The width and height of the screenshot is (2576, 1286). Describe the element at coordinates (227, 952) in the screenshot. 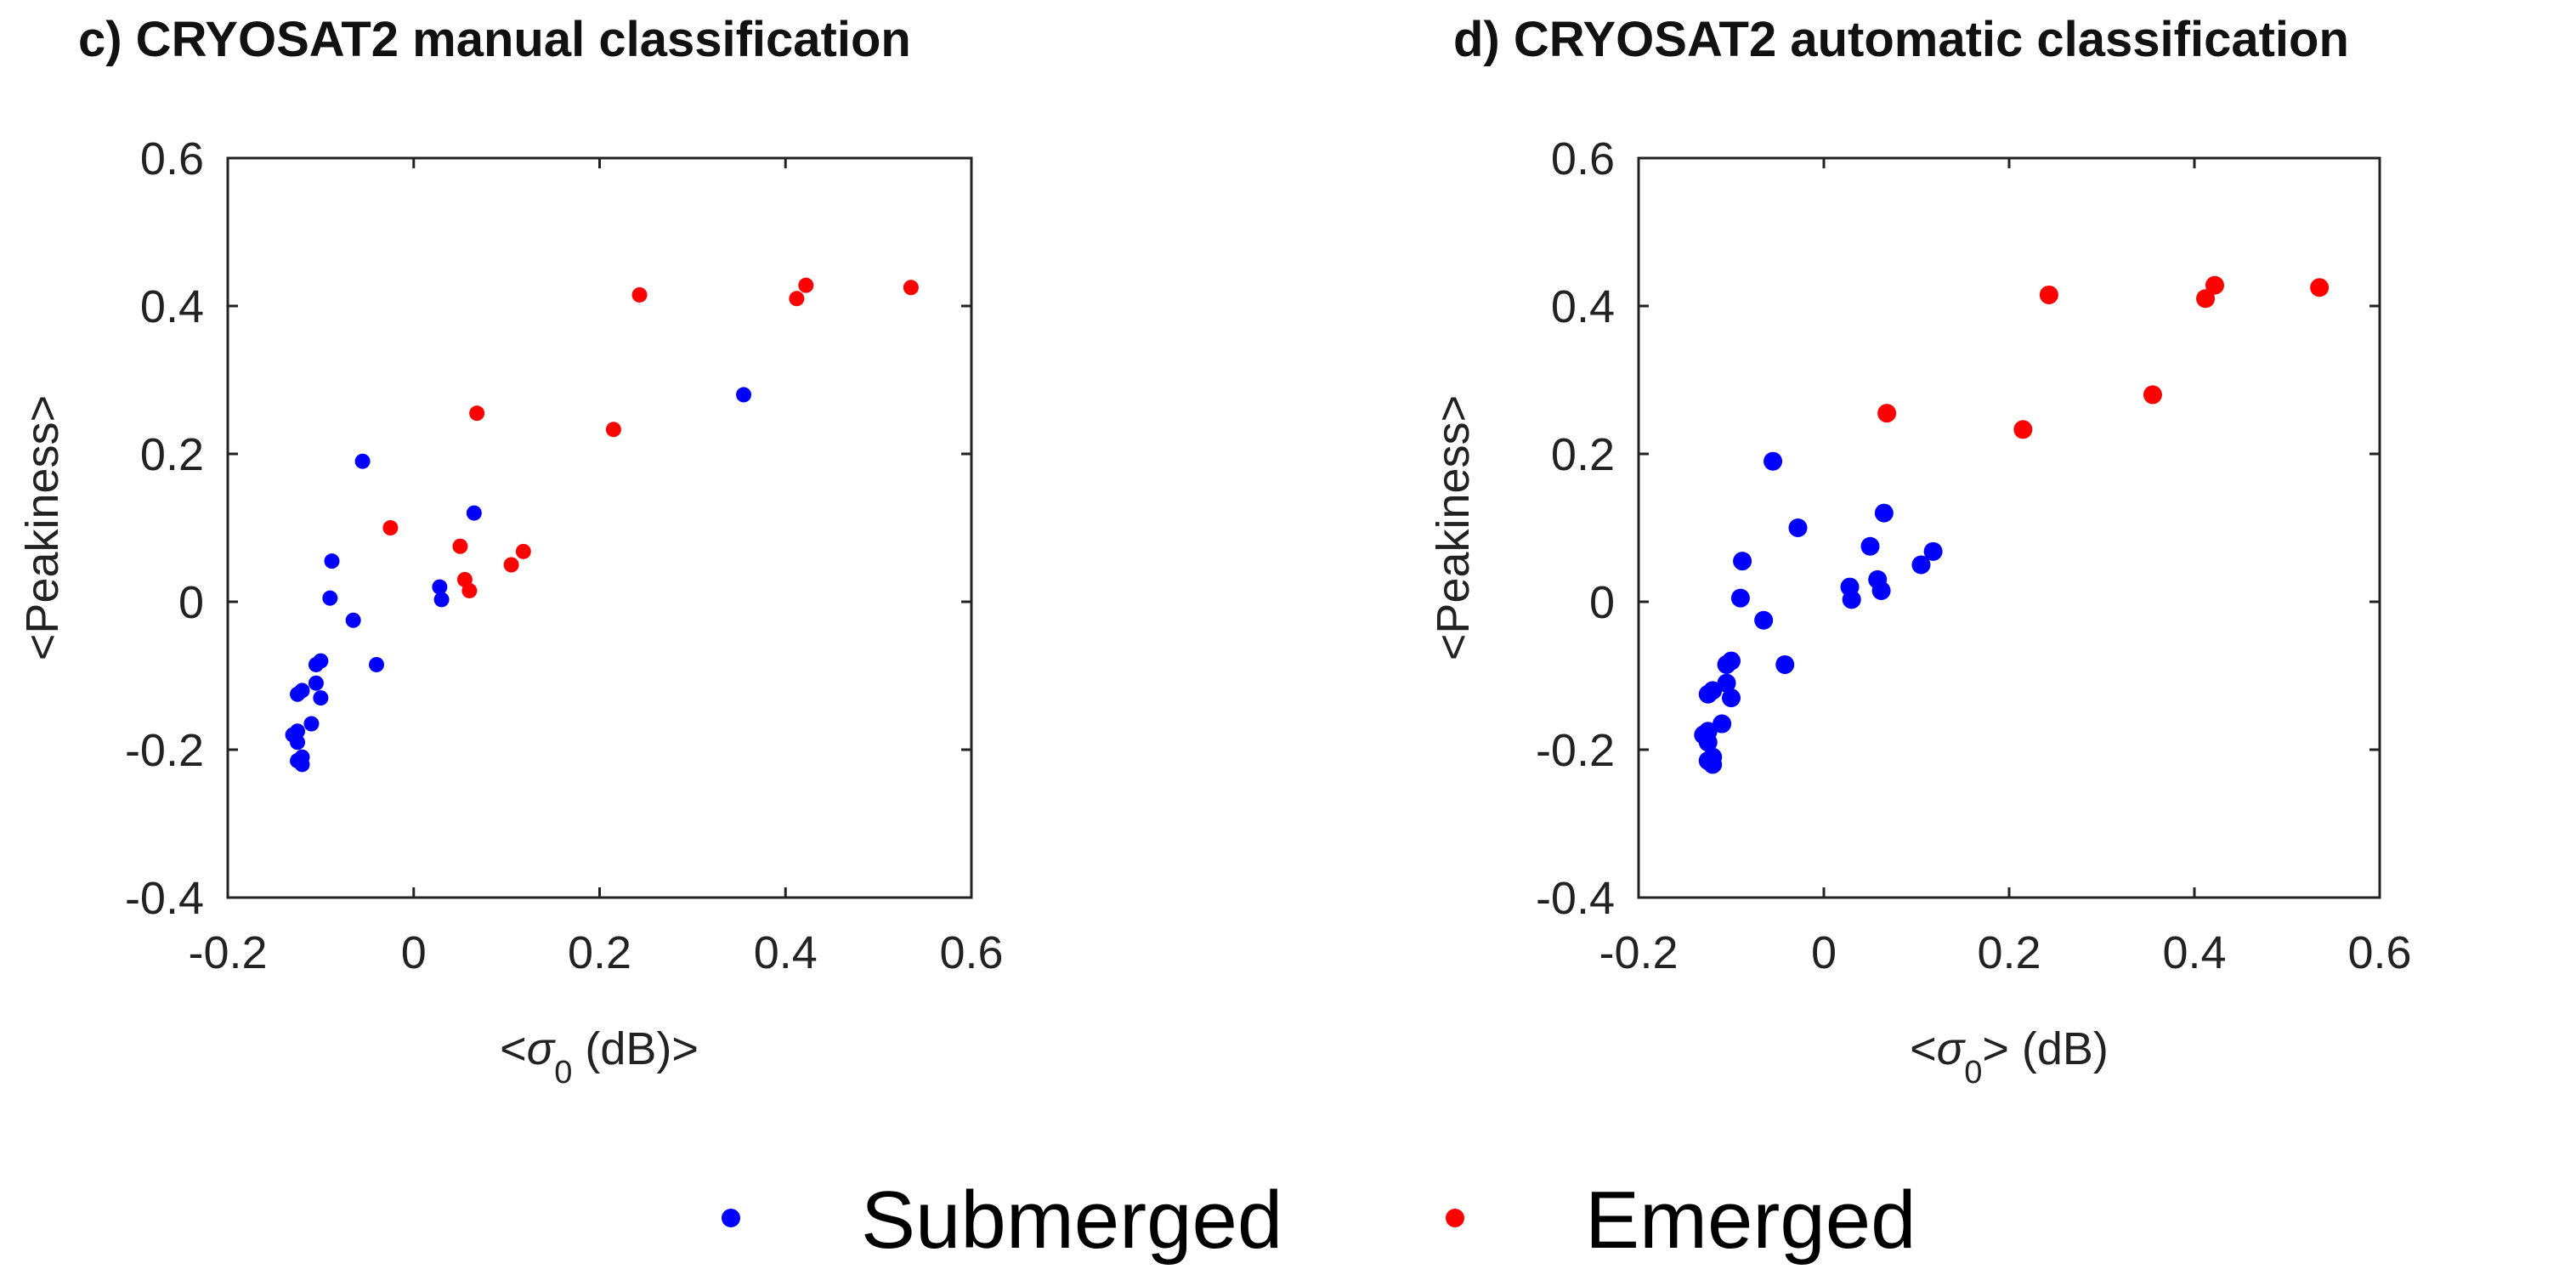

I see `panel-c-x-tick-label: -0.2` at that location.